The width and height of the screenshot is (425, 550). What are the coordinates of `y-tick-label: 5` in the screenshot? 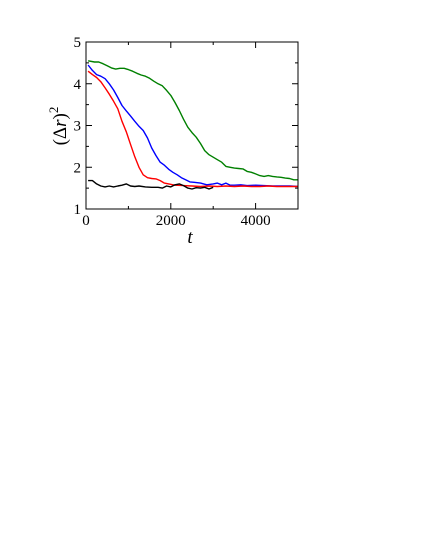 It's located at (78, 43).